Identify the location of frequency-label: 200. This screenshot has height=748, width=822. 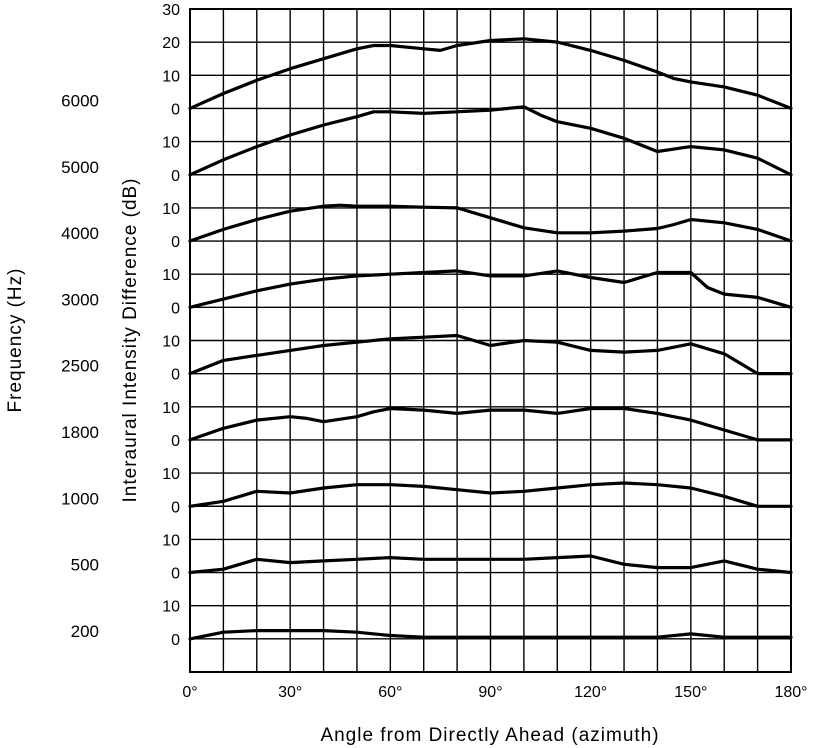
(85, 631).